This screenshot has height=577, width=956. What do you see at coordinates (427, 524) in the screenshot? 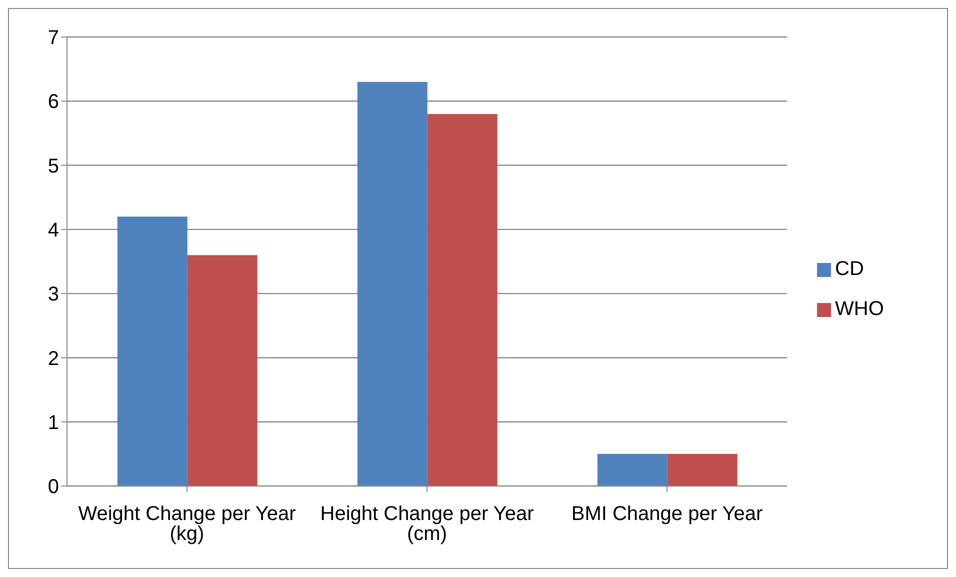
I see `x-tick-label: Height Change per Year (cm)` at bounding box center [427, 524].